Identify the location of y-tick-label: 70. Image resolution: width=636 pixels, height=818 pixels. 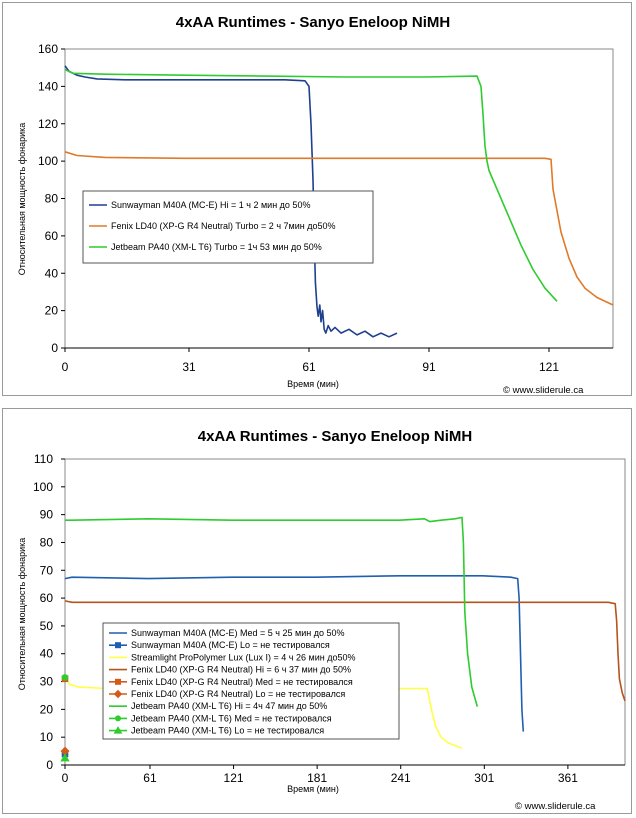
(47, 570).